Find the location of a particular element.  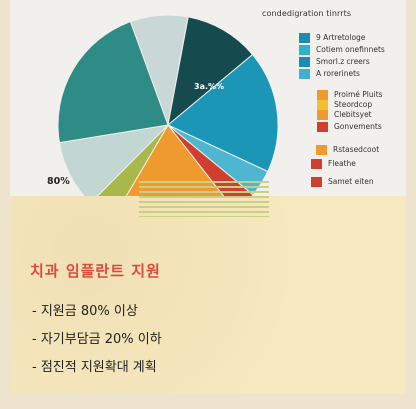

legend-item: Cotiem onefinnets is located at coordinates (342, 49).